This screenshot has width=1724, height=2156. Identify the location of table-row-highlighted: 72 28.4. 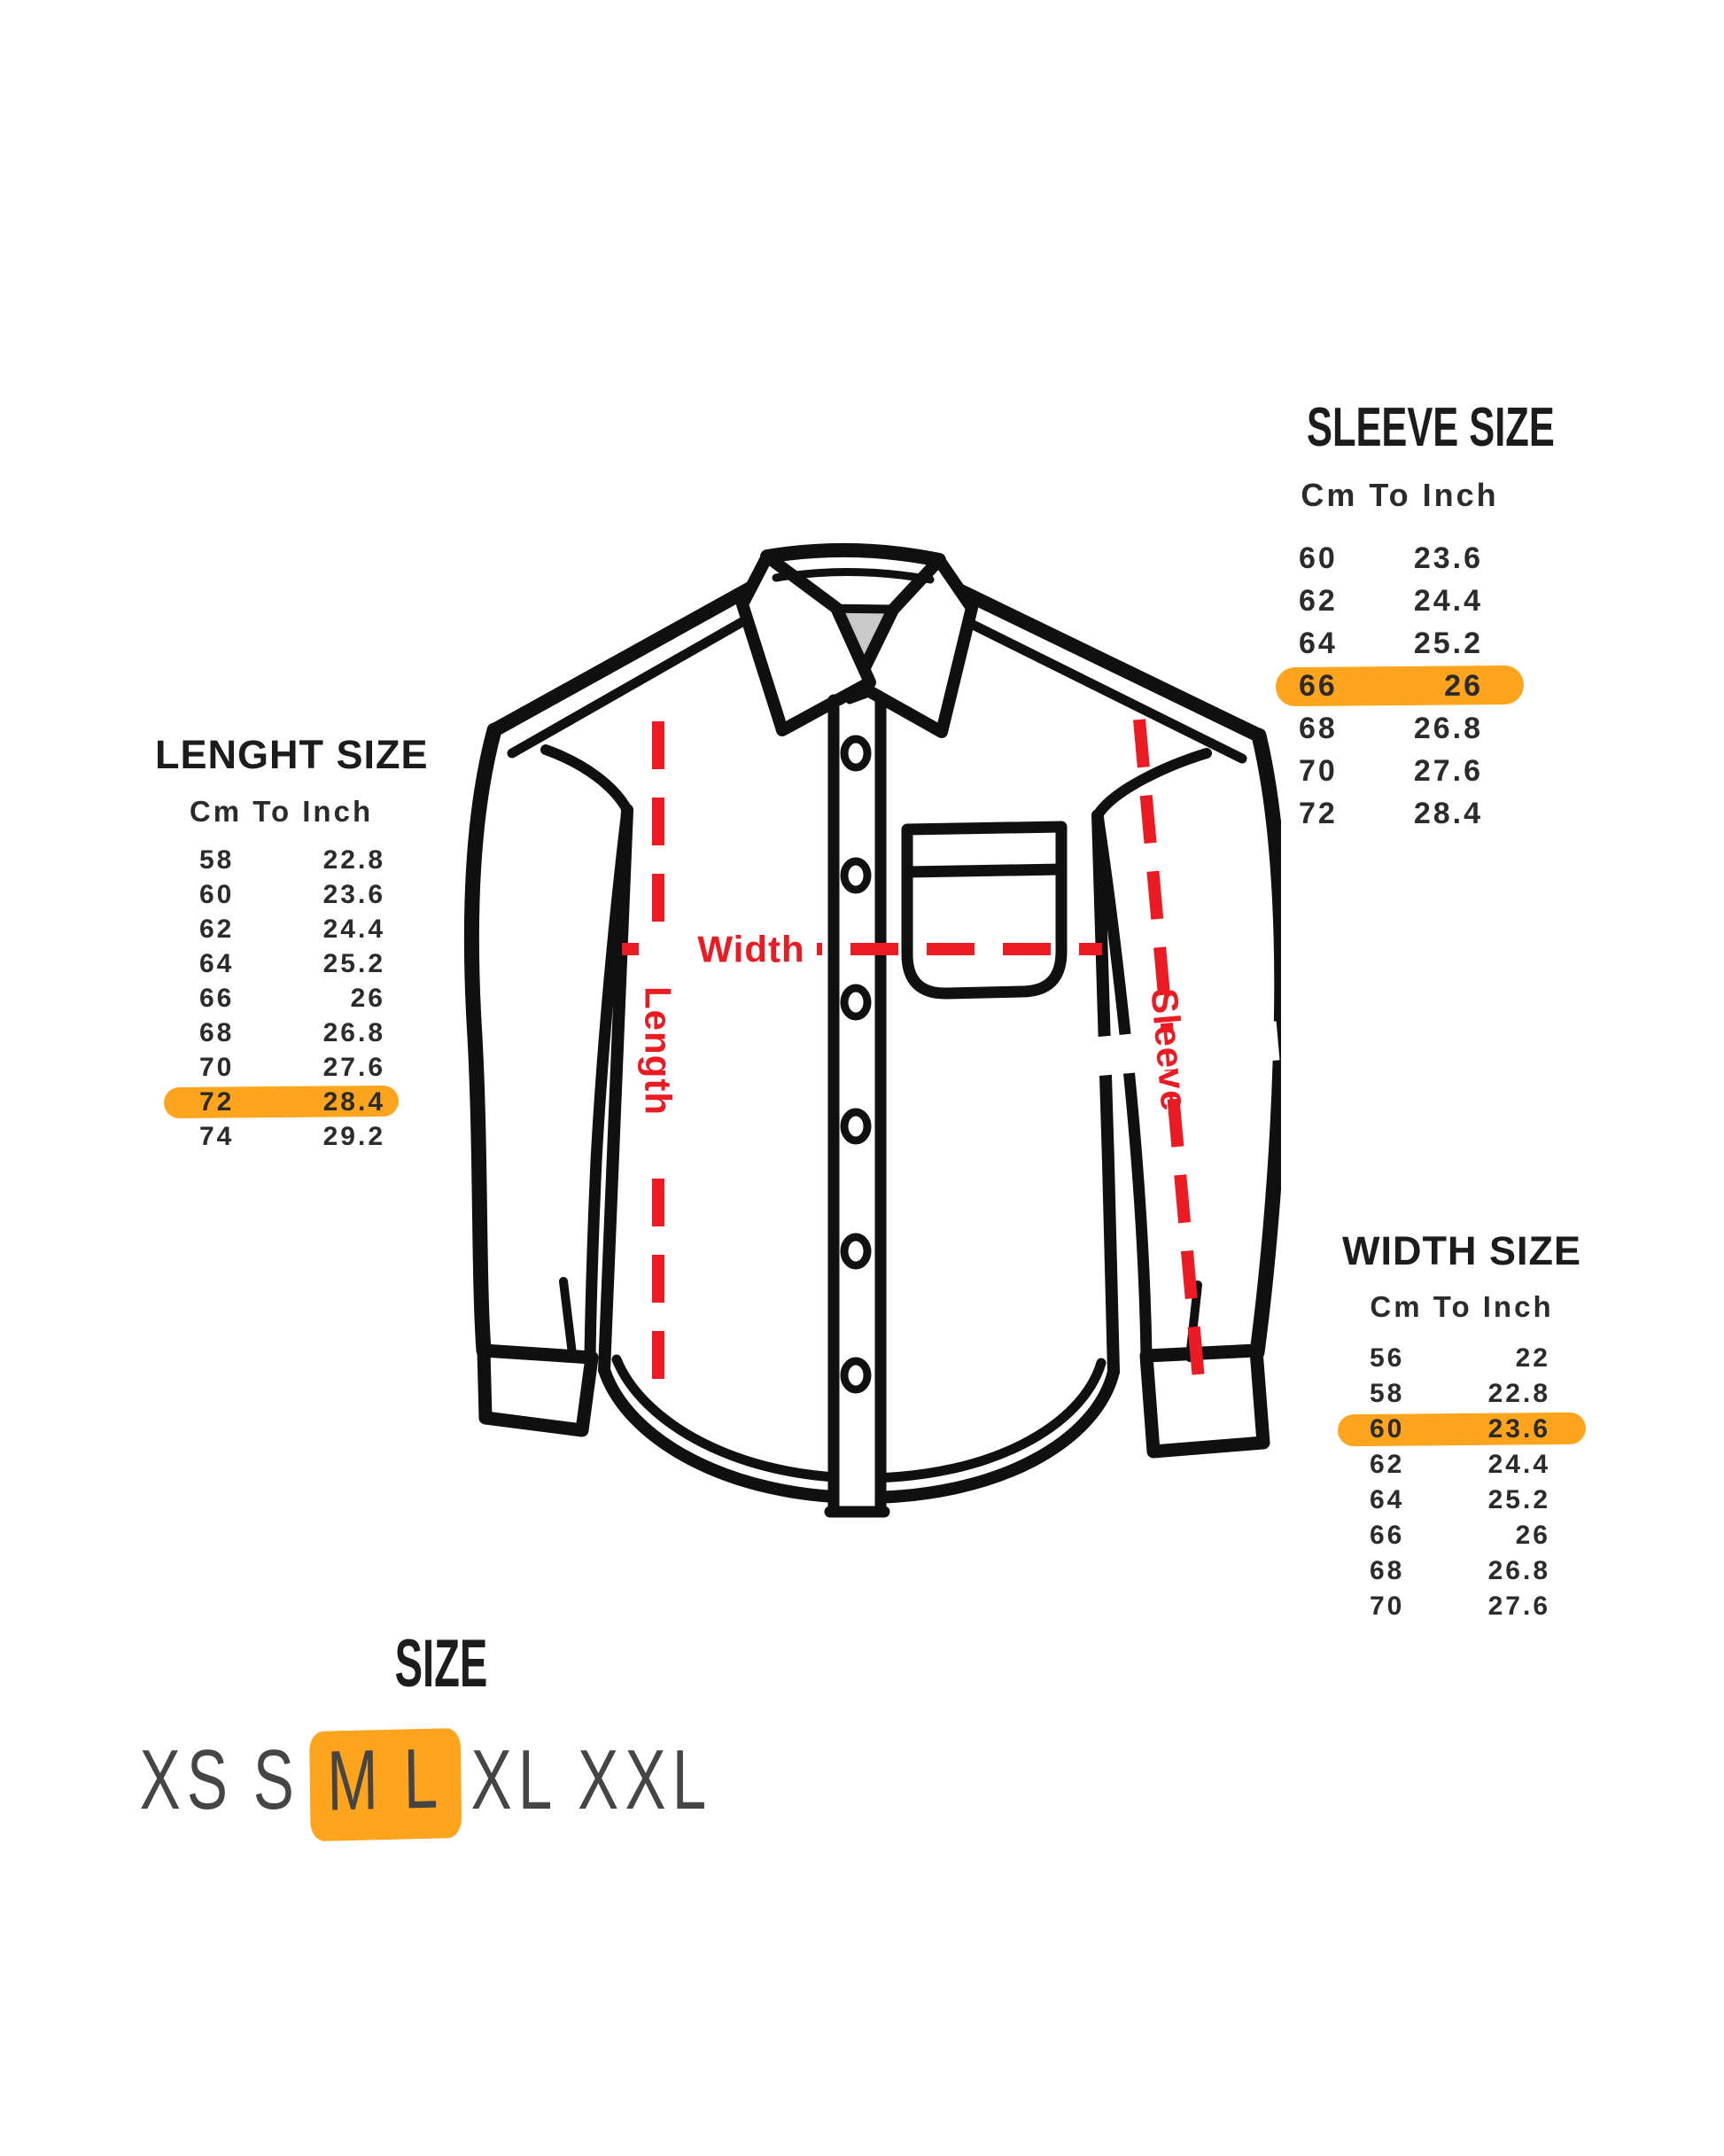
(281, 1102).